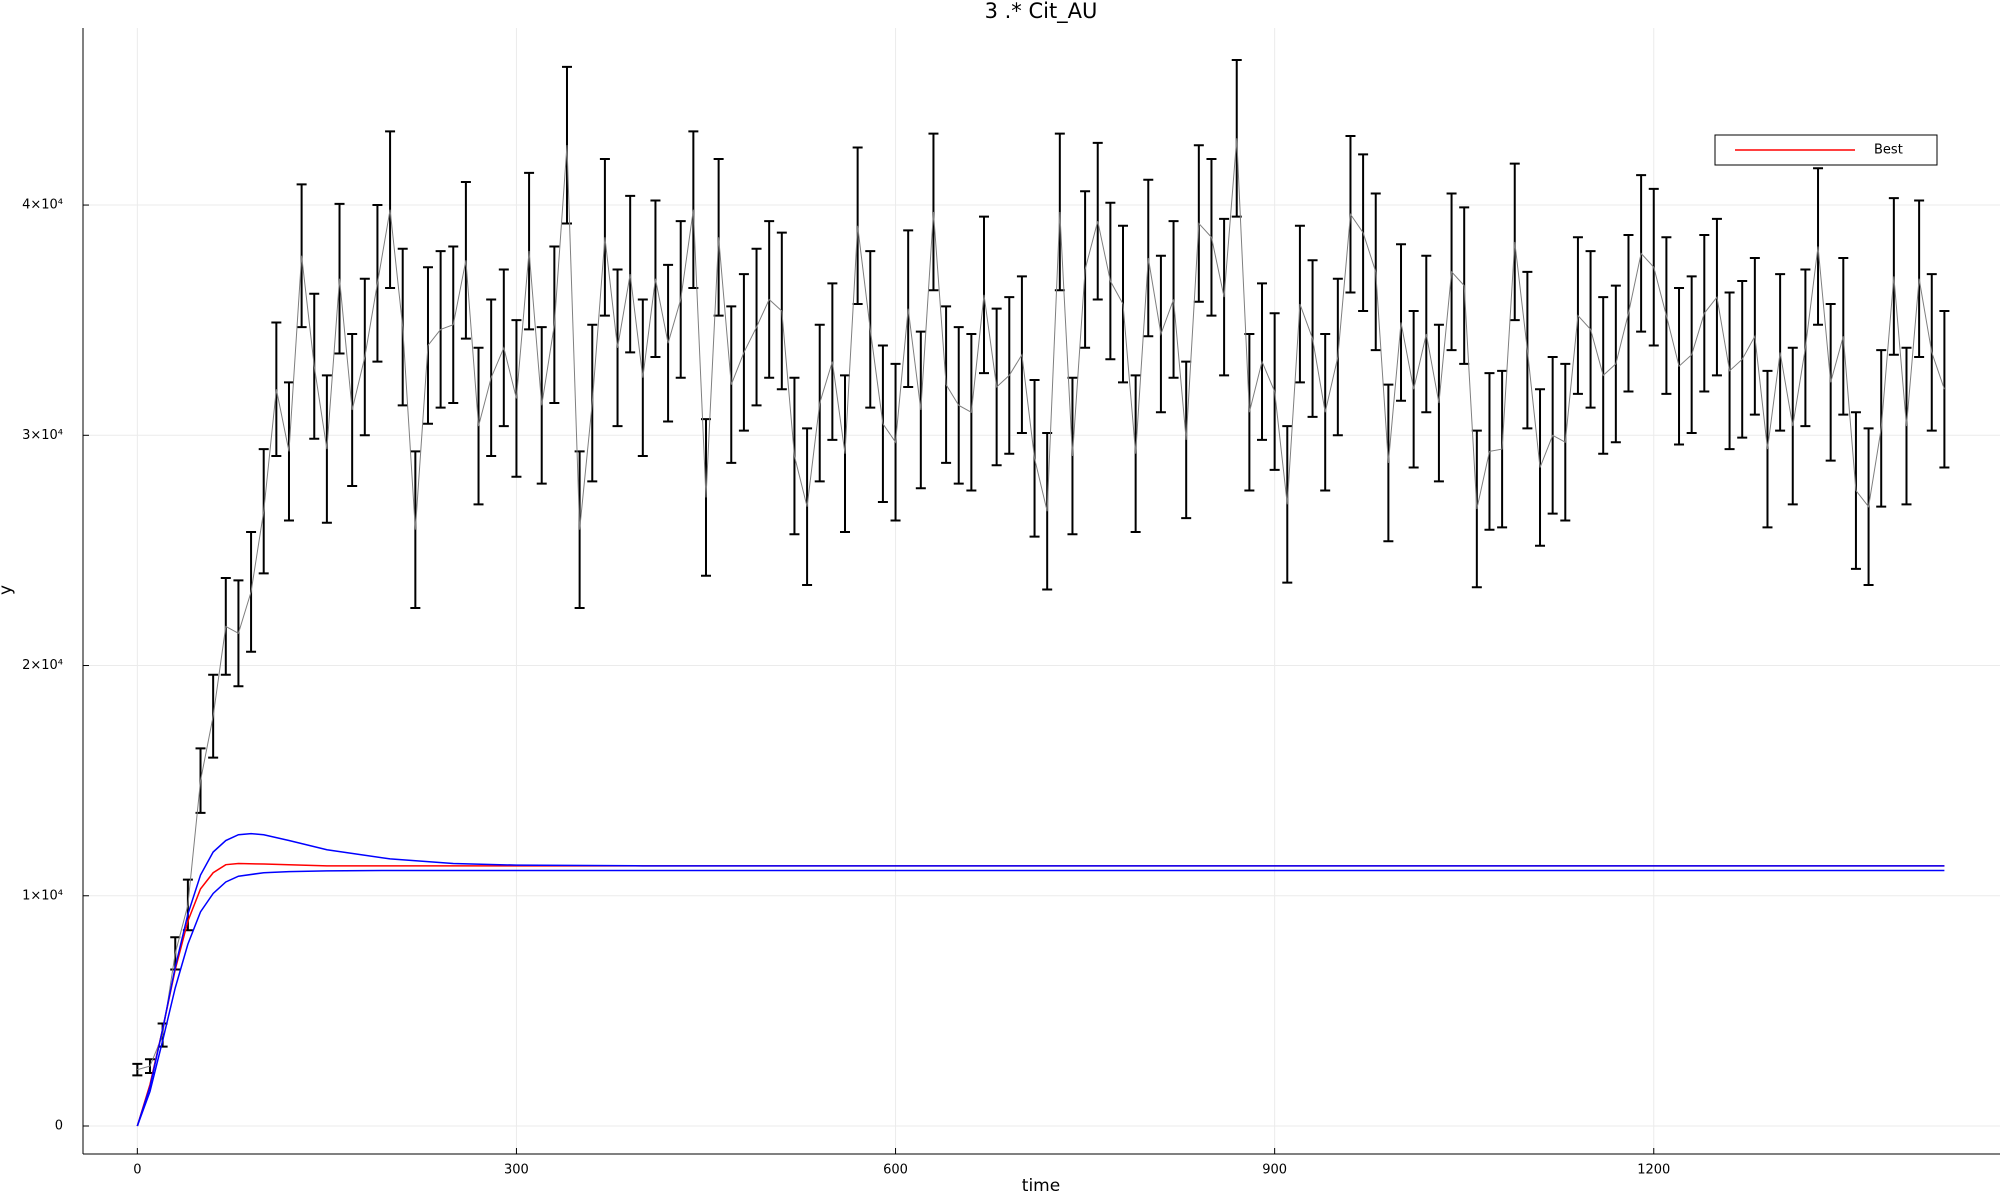 The image size is (2000, 1204). Describe the element at coordinates (42, 895) in the screenshot. I see `y-tick-label: 1×10⁴` at that location.